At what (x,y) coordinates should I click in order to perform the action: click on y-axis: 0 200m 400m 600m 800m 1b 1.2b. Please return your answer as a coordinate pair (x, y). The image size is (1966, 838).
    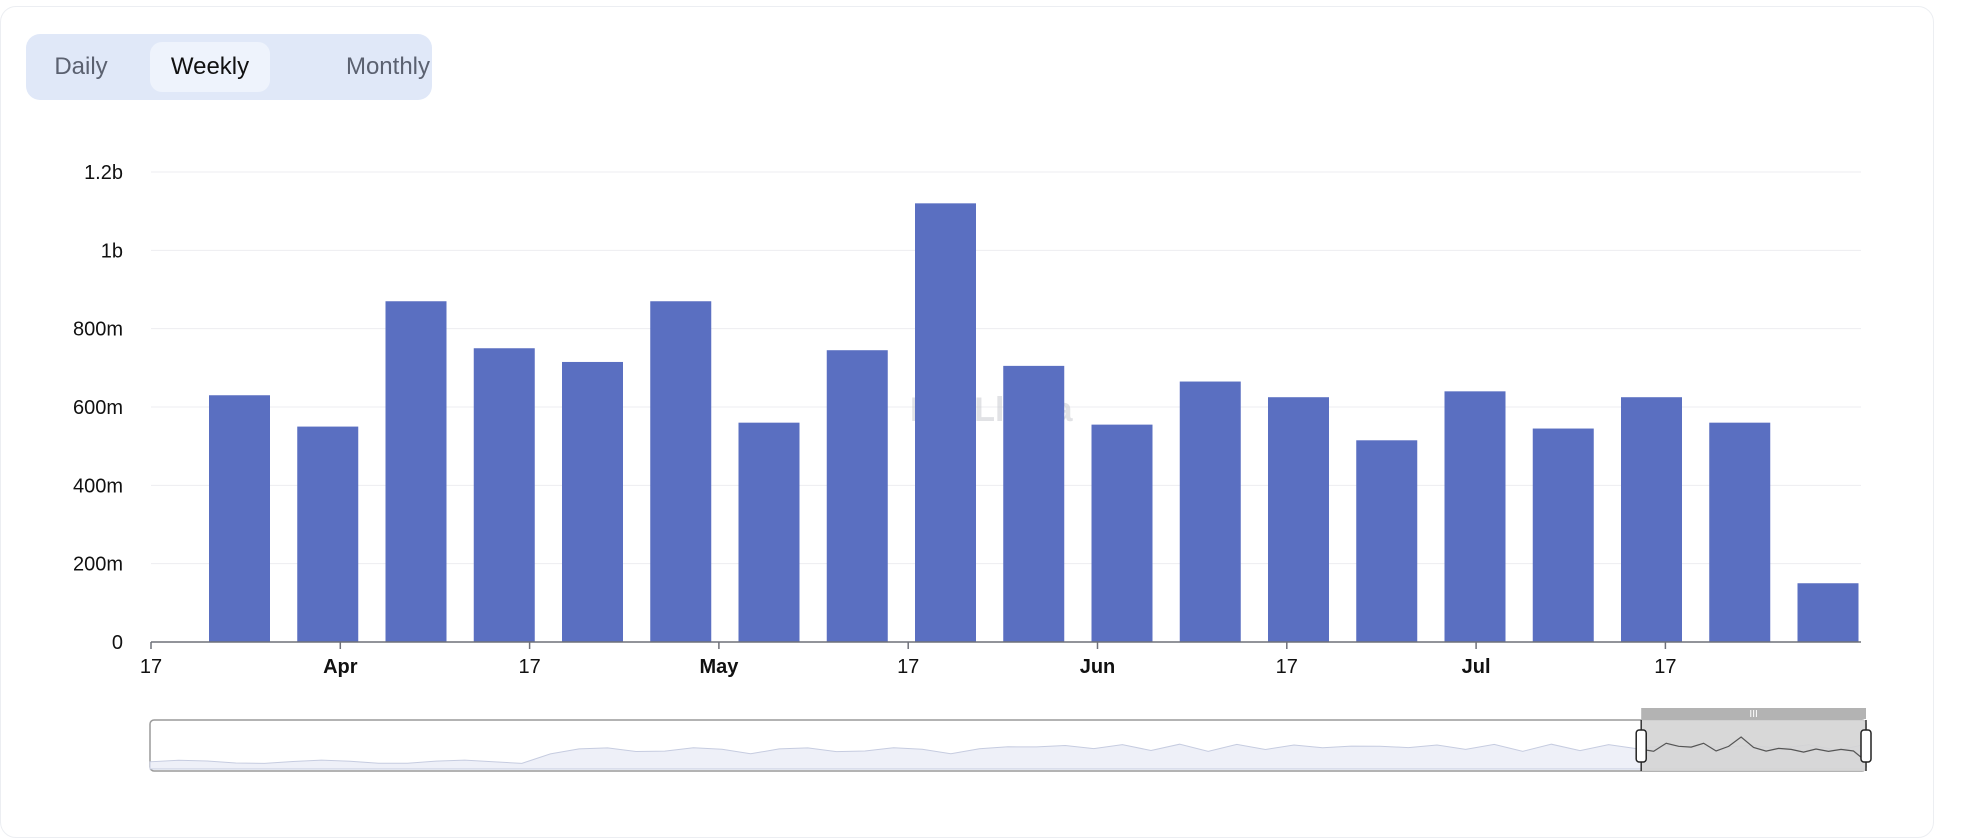
    Looking at the image, I should click on (98, 408).